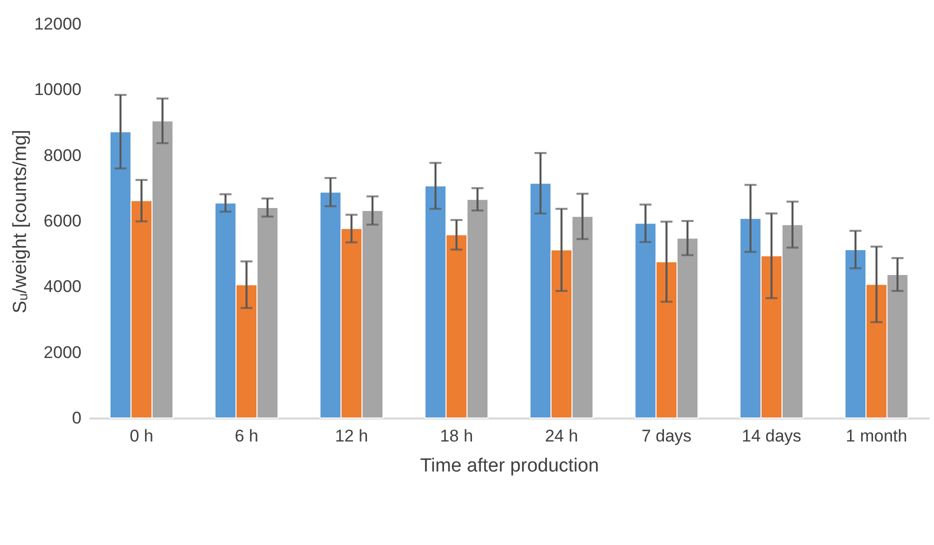  What do you see at coordinates (509, 466) in the screenshot?
I see `x-axis-title: Time after production` at bounding box center [509, 466].